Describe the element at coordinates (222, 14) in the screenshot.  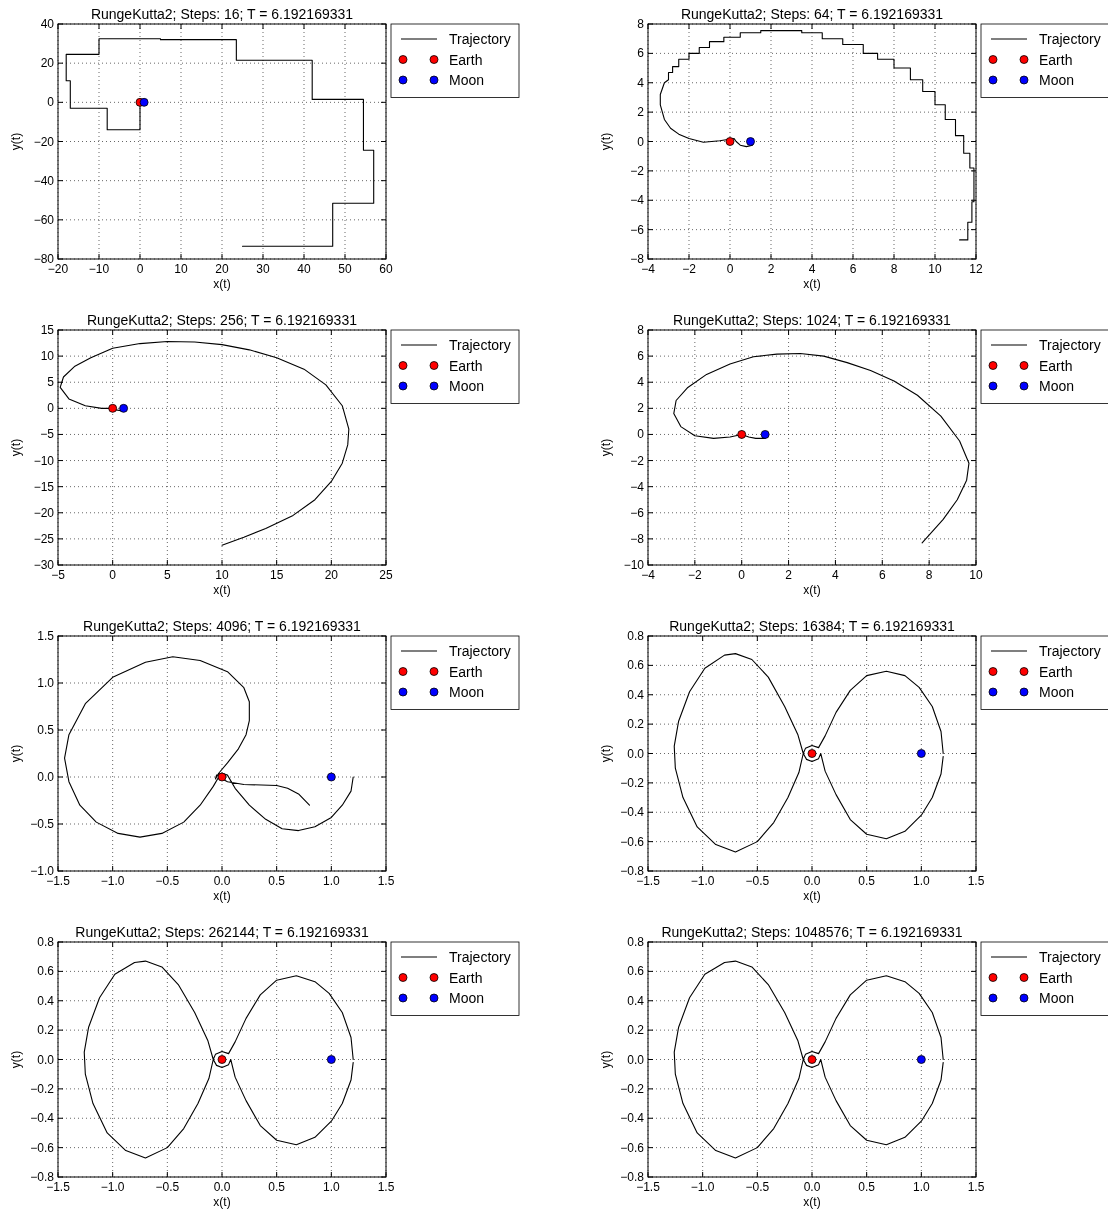
I see `chart-title: RungeKutta2; Steps: 16; T = 6.192169331` at that location.